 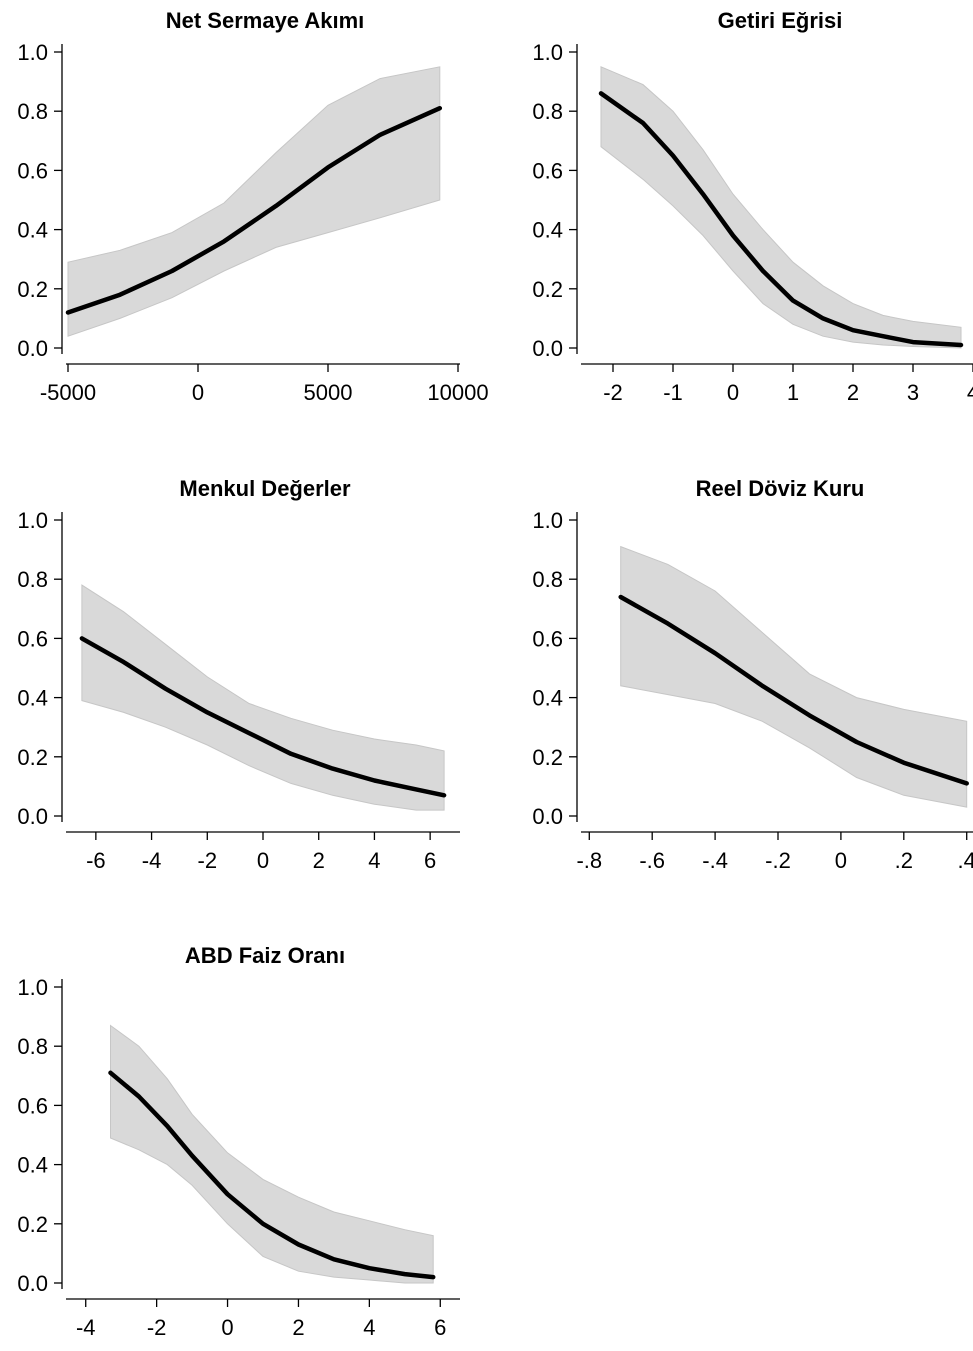 I want to click on panel-title: ABD Faiz Oranı, so click(x=265, y=955).